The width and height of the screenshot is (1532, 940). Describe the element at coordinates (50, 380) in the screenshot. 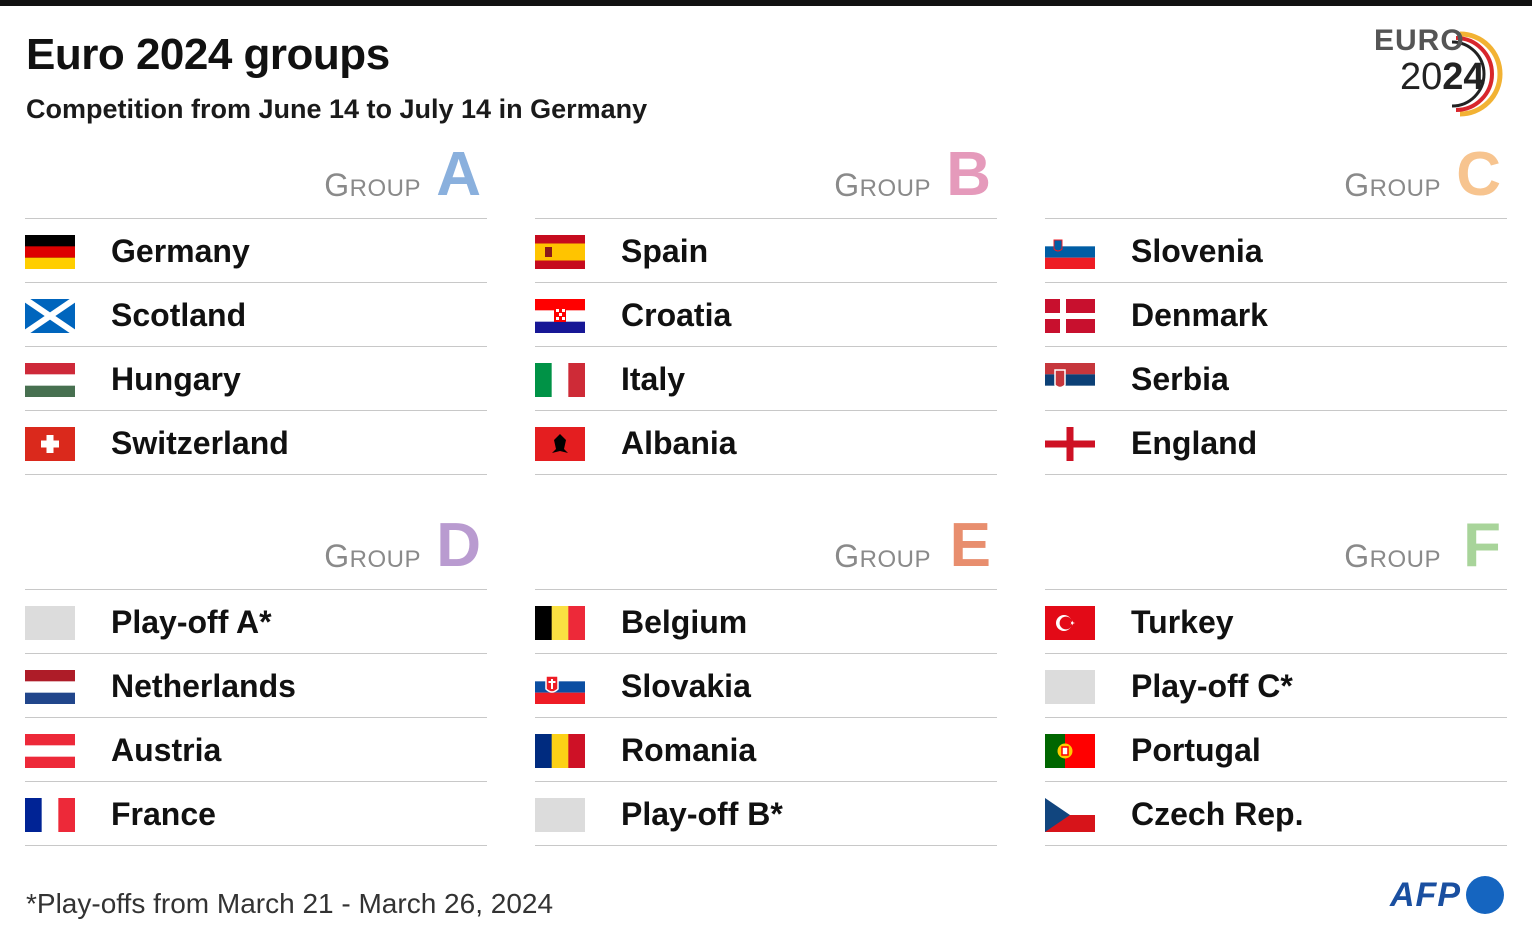

I see `hungary-flag-icon` at that location.